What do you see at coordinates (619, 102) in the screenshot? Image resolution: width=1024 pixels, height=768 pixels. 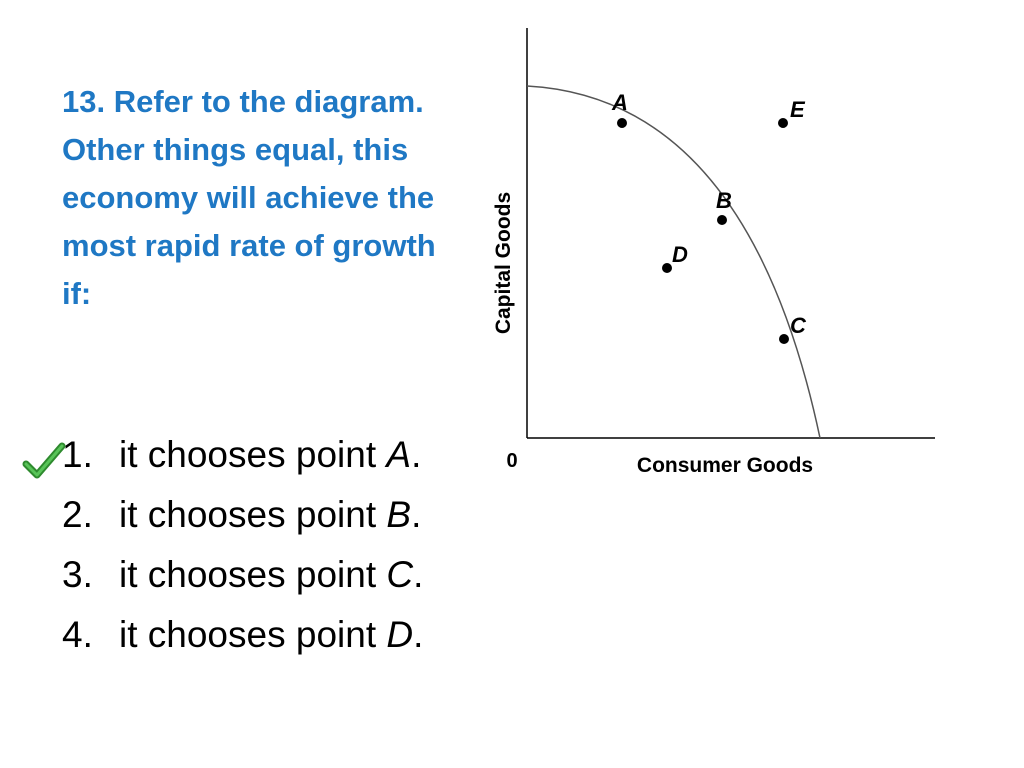 I see `point-a-label: A` at bounding box center [619, 102].